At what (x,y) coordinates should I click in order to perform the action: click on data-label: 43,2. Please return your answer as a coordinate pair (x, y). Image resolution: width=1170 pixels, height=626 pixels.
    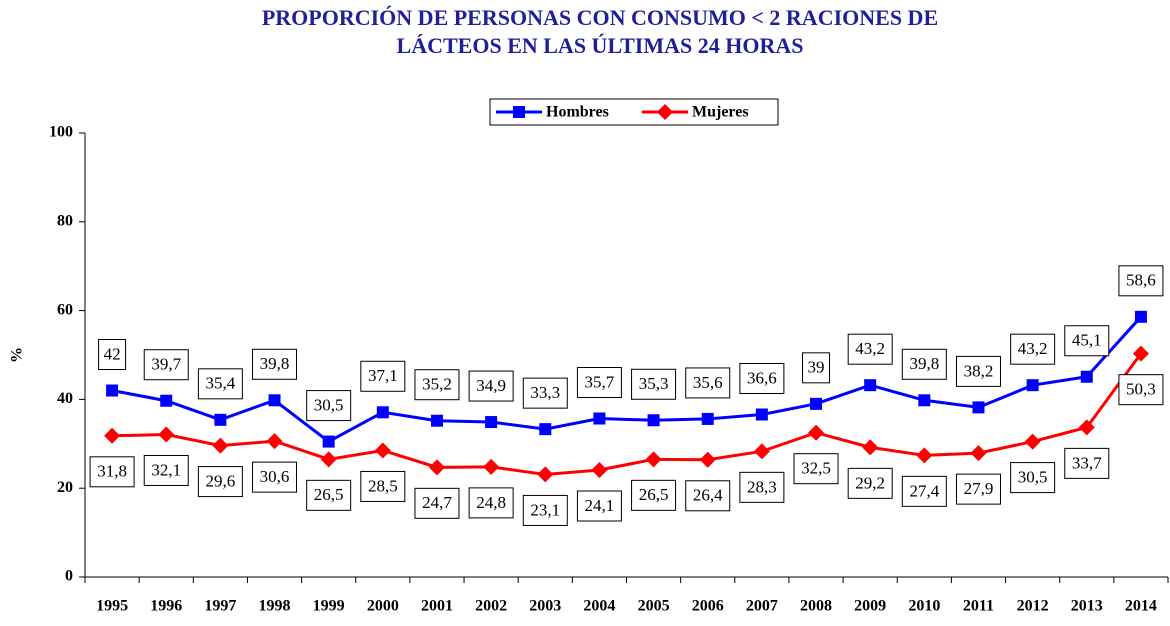
    Looking at the image, I should click on (1033, 348).